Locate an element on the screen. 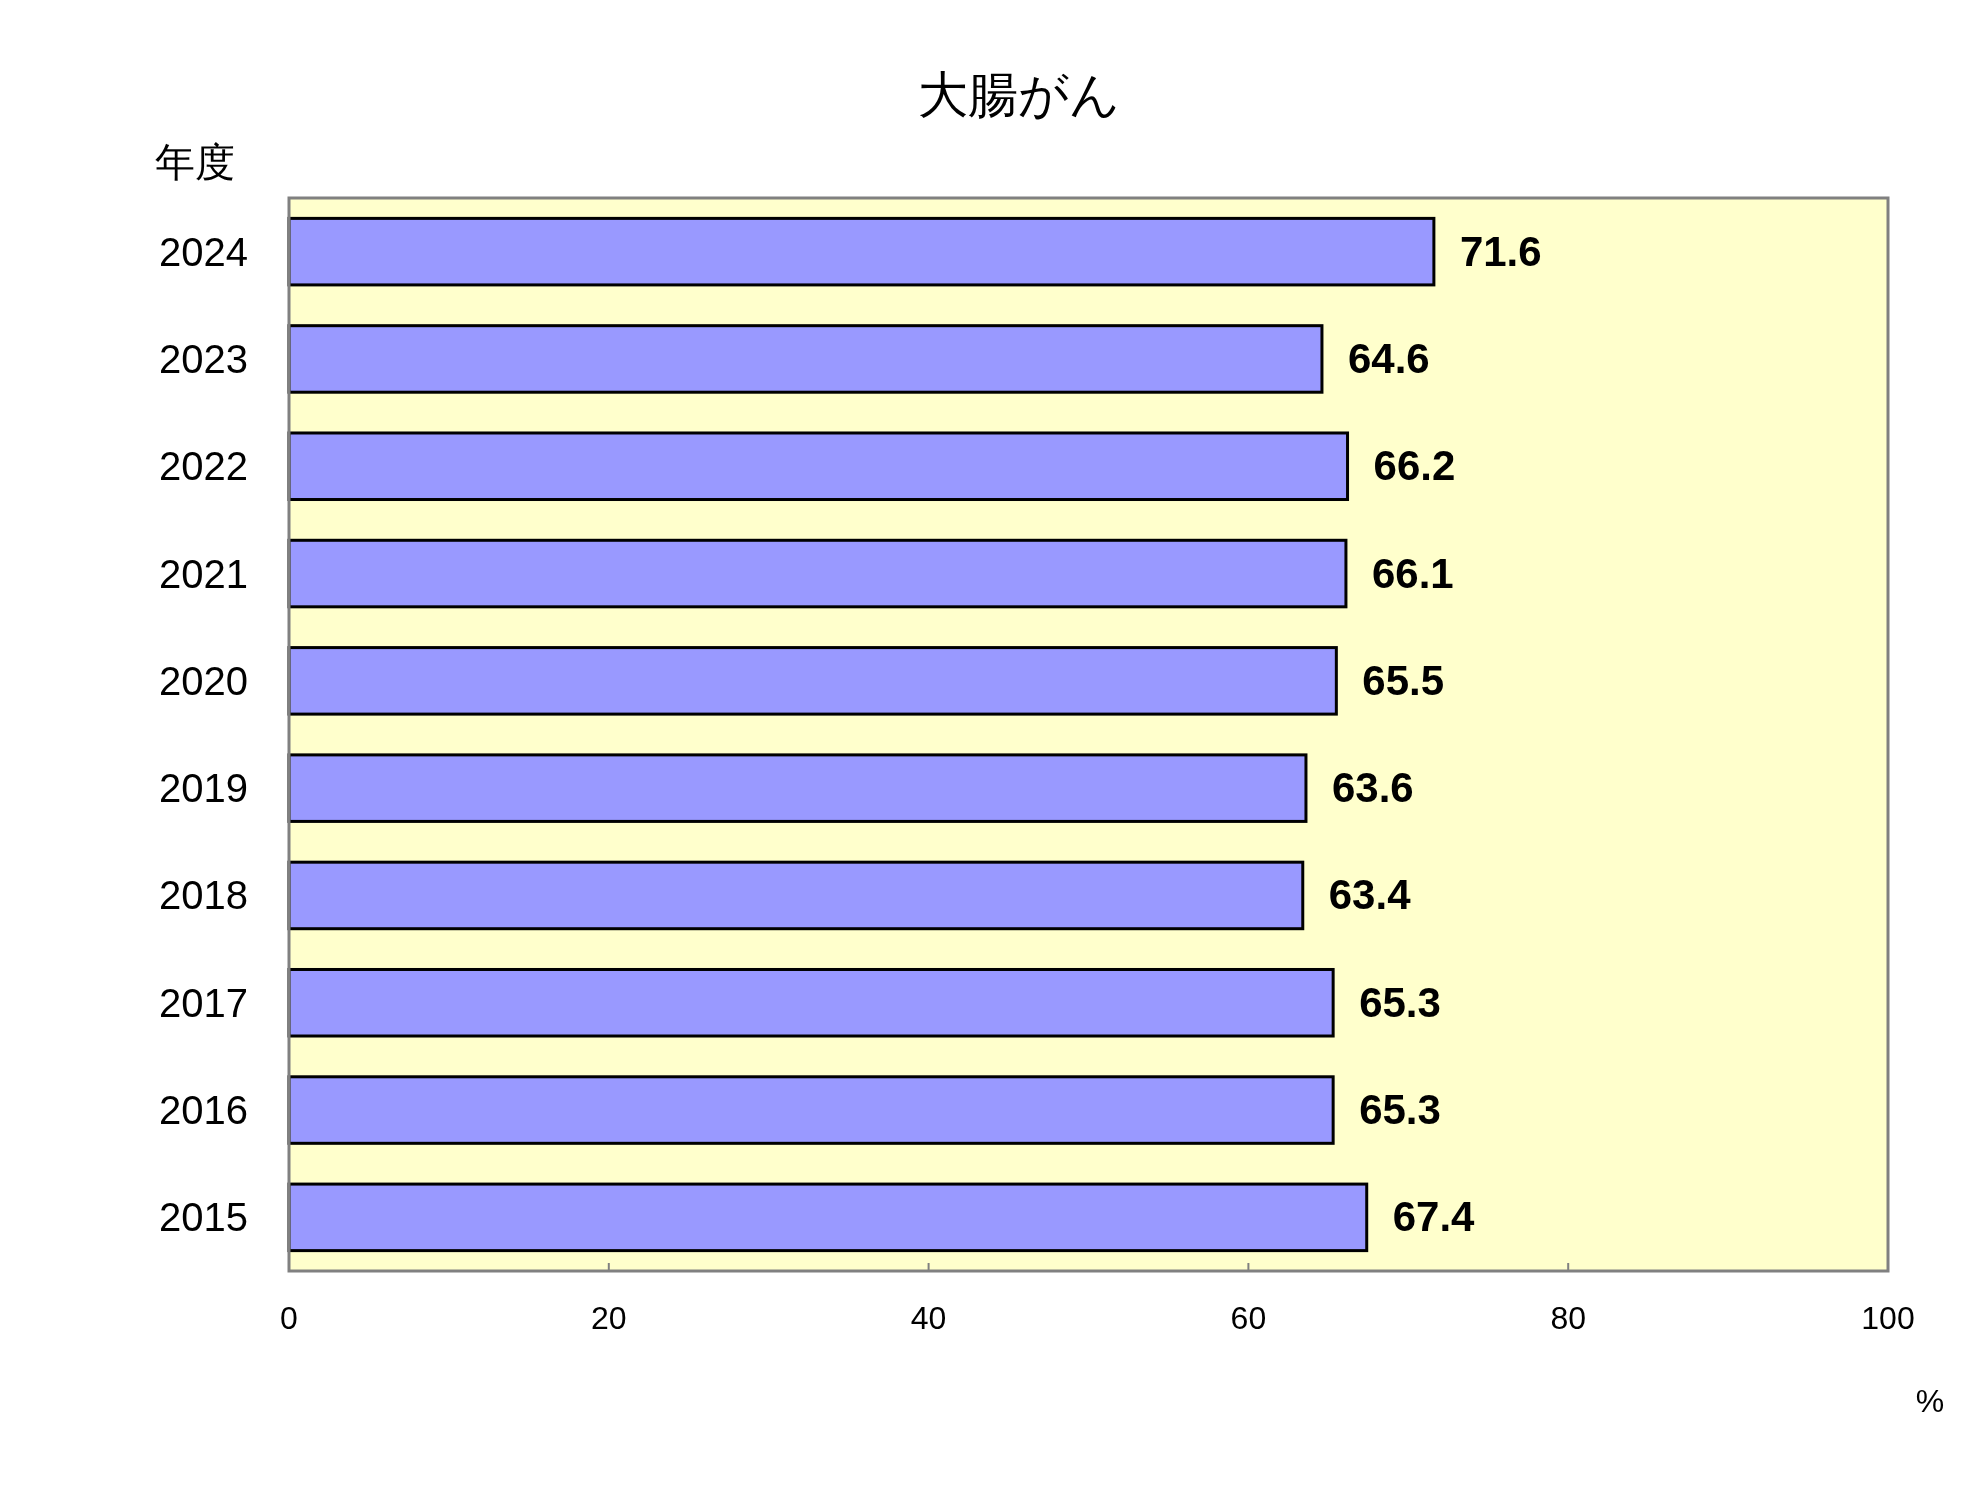 The image size is (1977, 1491). y-tick-label: 2016 is located at coordinates (203, 1110).